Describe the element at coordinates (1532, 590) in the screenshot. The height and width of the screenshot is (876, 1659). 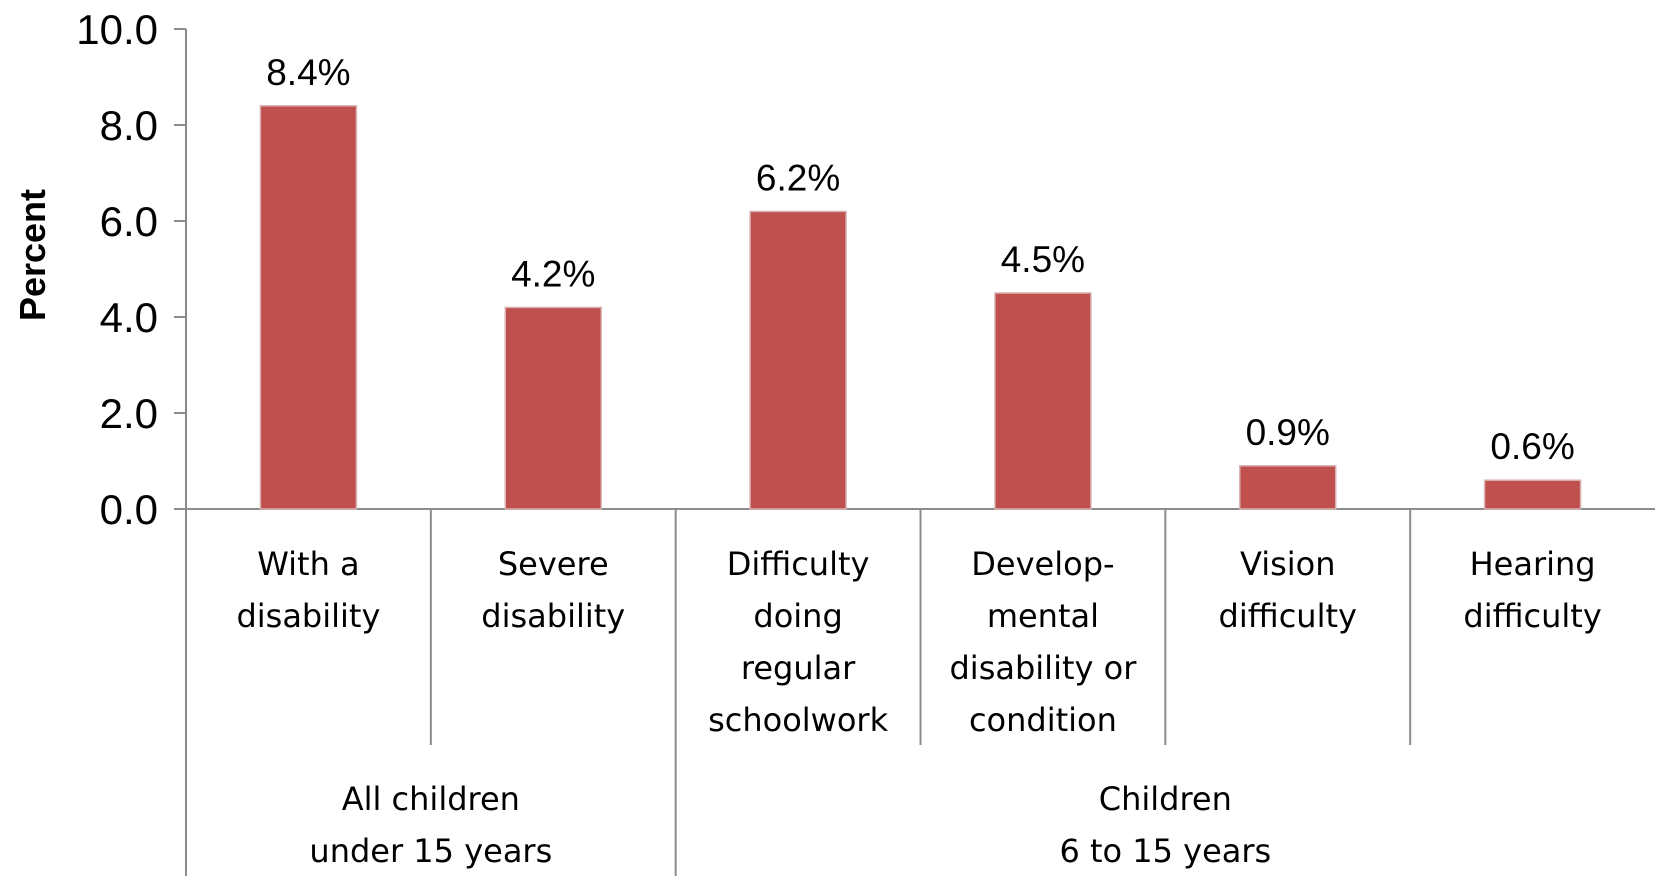
I see `category-label: Hearing difficulty` at that location.